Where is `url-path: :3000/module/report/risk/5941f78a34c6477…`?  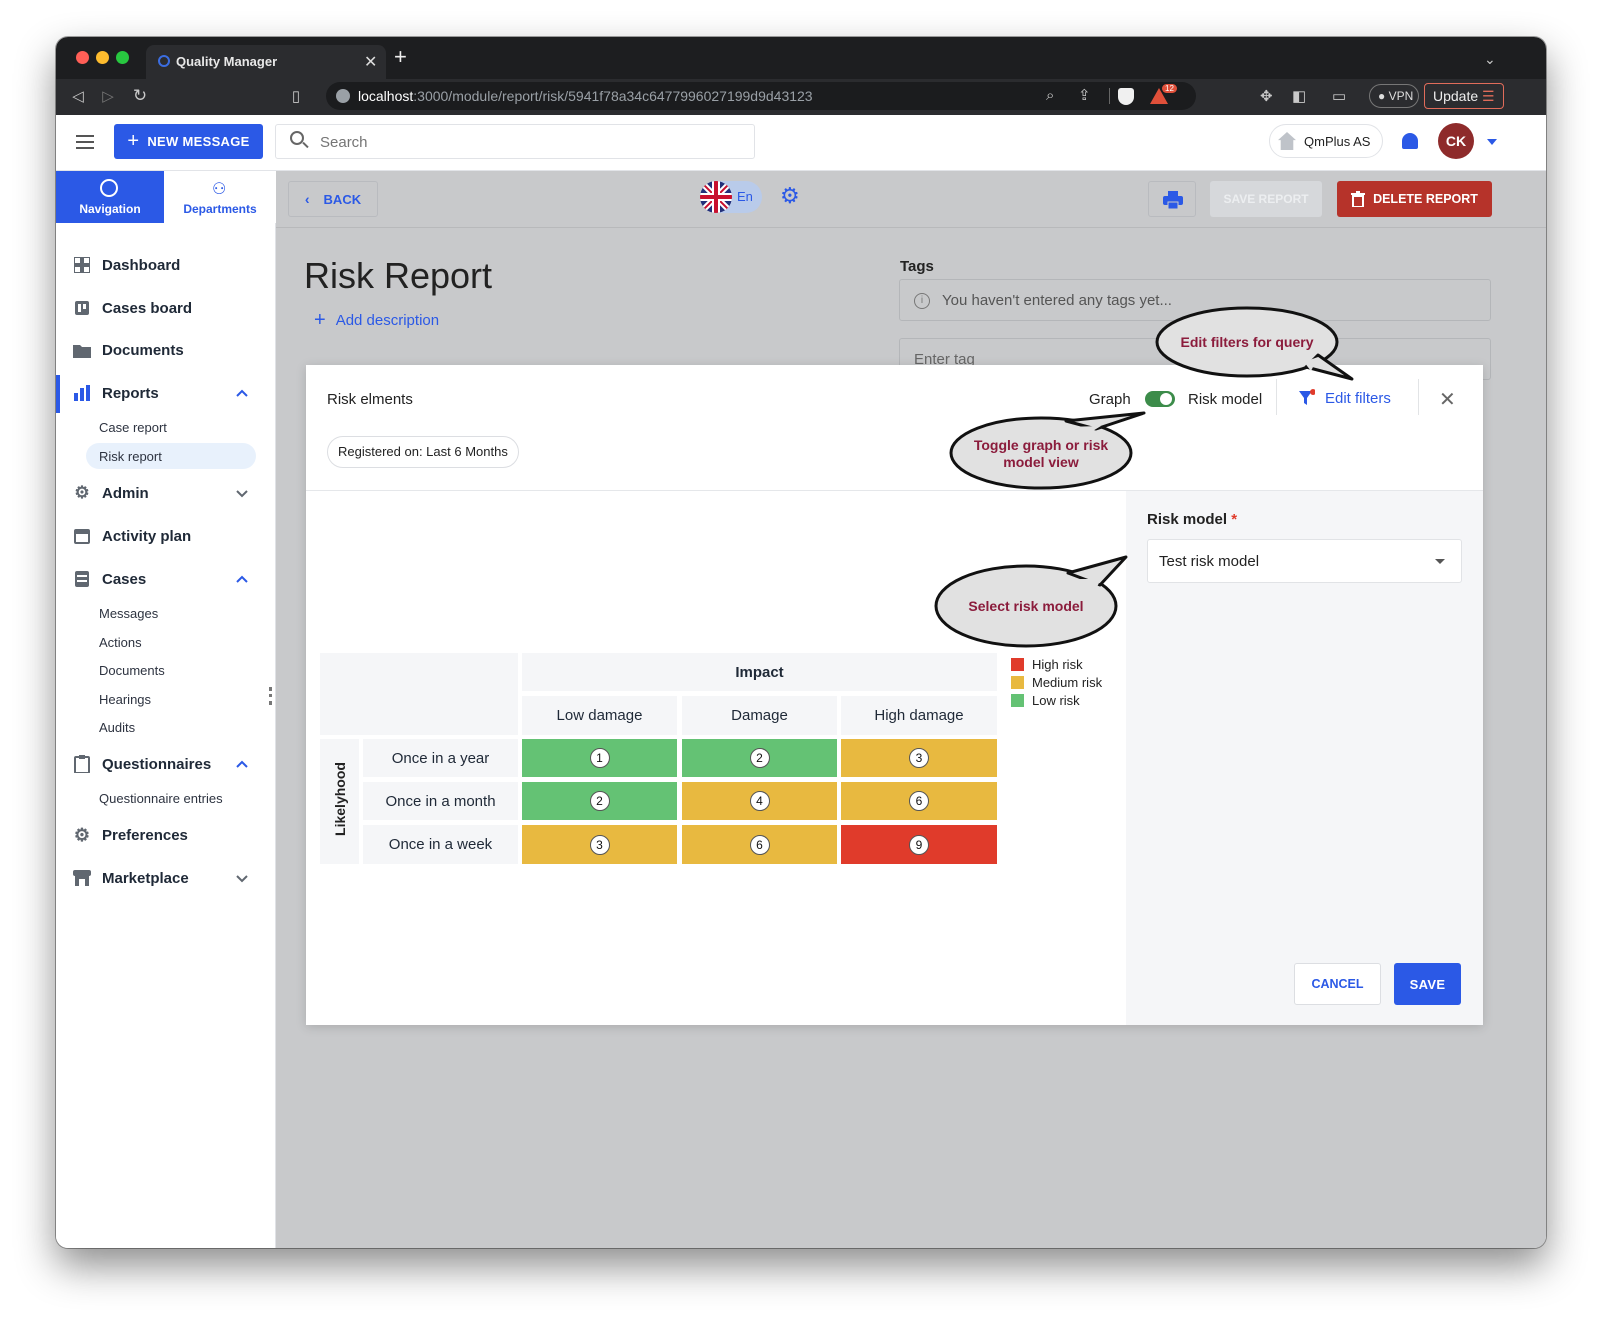
url-path: :3000/module/report/risk/5941f78a34c6477… is located at coordinates (613, 96).